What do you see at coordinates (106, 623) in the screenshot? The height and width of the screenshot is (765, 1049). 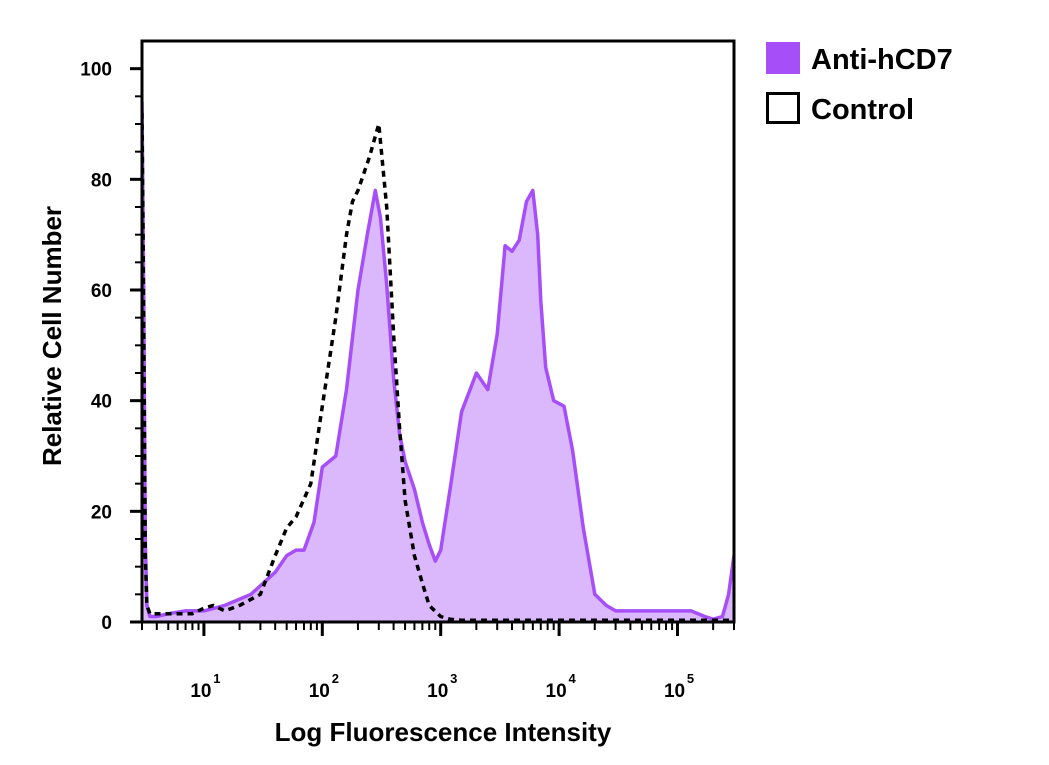 I see `y-tick-label: 0` at bounding box center [106, 623].